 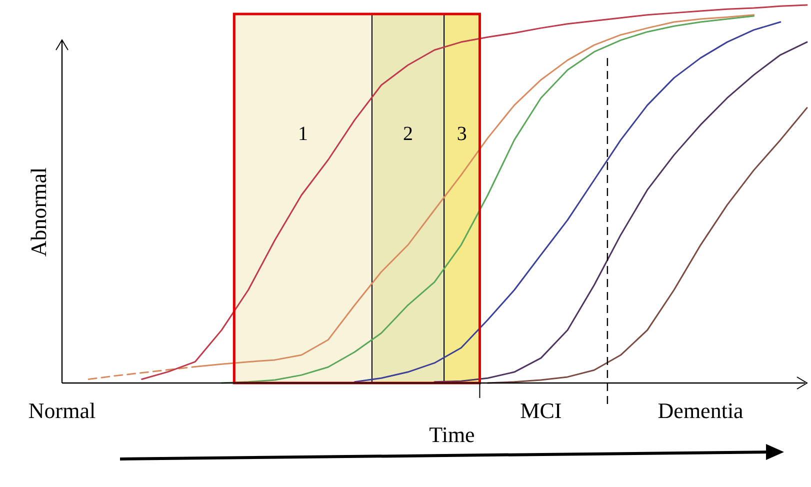 What do you see at coordinates (541, 410) in the screenshot?
I see `x-tick-label: MCI` at bounding box center [541, 410].